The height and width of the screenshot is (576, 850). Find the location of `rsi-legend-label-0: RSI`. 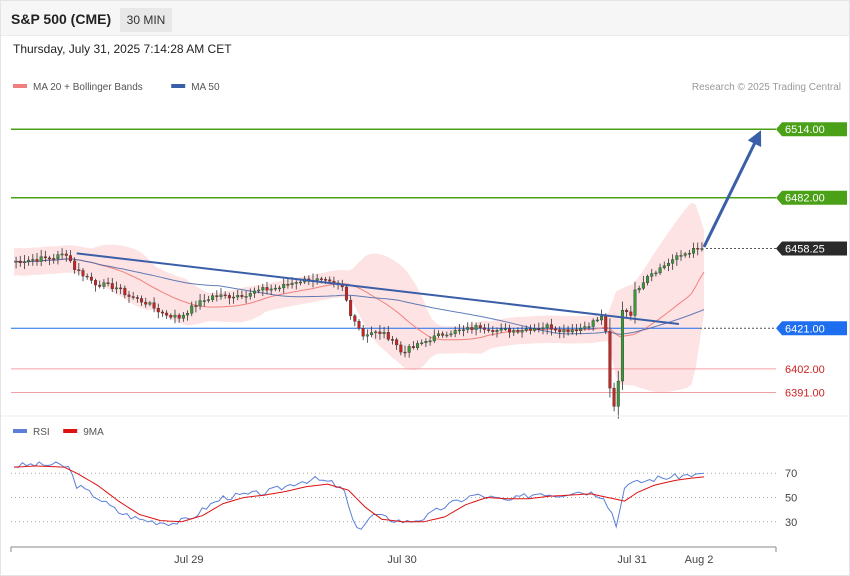

rsi-legend-label-0: RSI is located at coordinates (41, 432).